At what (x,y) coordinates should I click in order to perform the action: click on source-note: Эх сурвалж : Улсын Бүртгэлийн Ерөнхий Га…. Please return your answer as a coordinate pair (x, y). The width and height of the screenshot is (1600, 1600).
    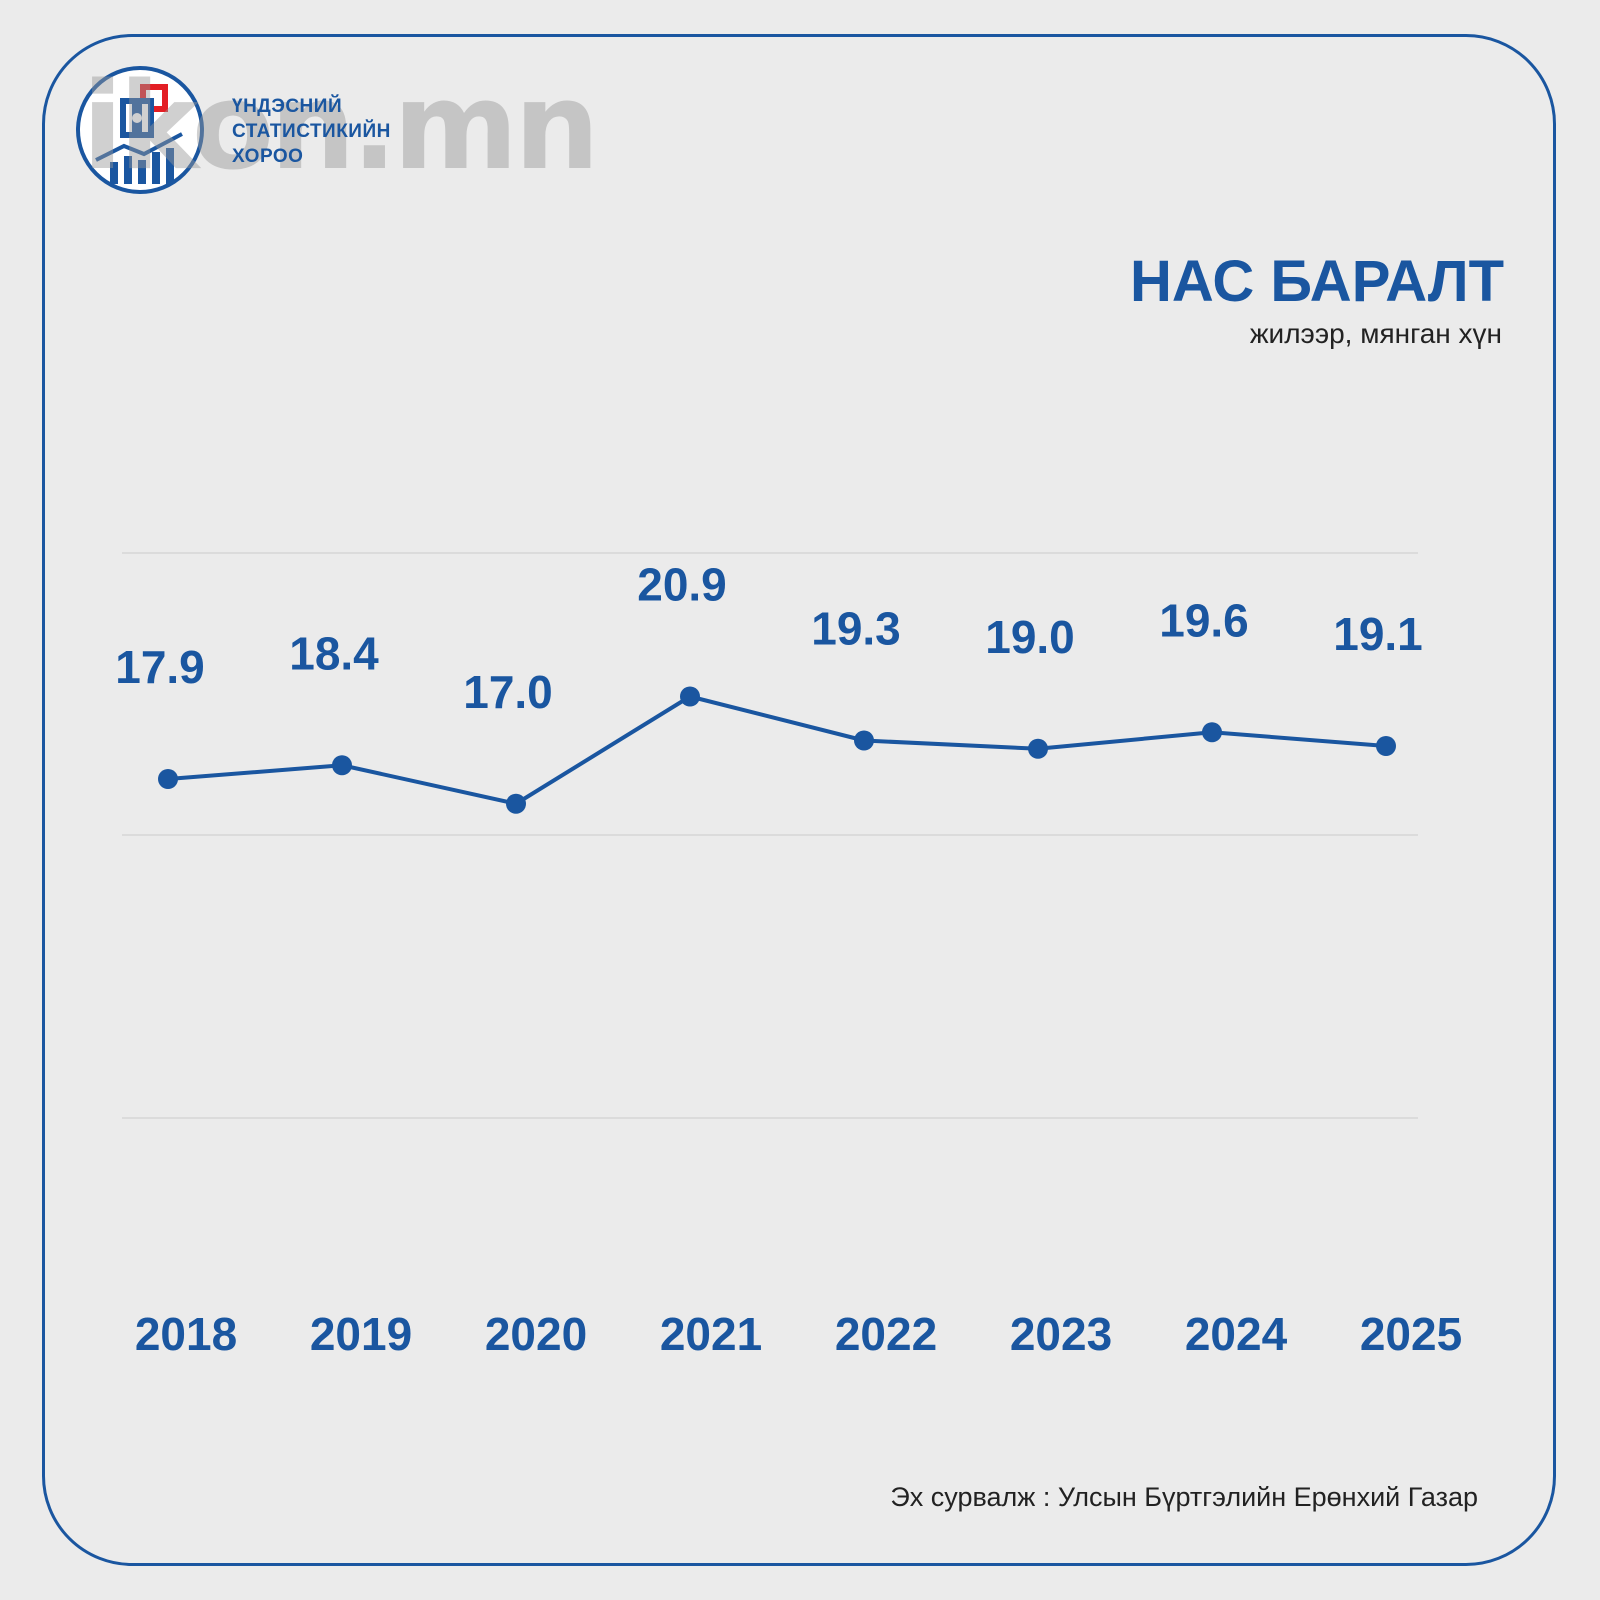
    Looking at the image, I should click on (1184, 1497).